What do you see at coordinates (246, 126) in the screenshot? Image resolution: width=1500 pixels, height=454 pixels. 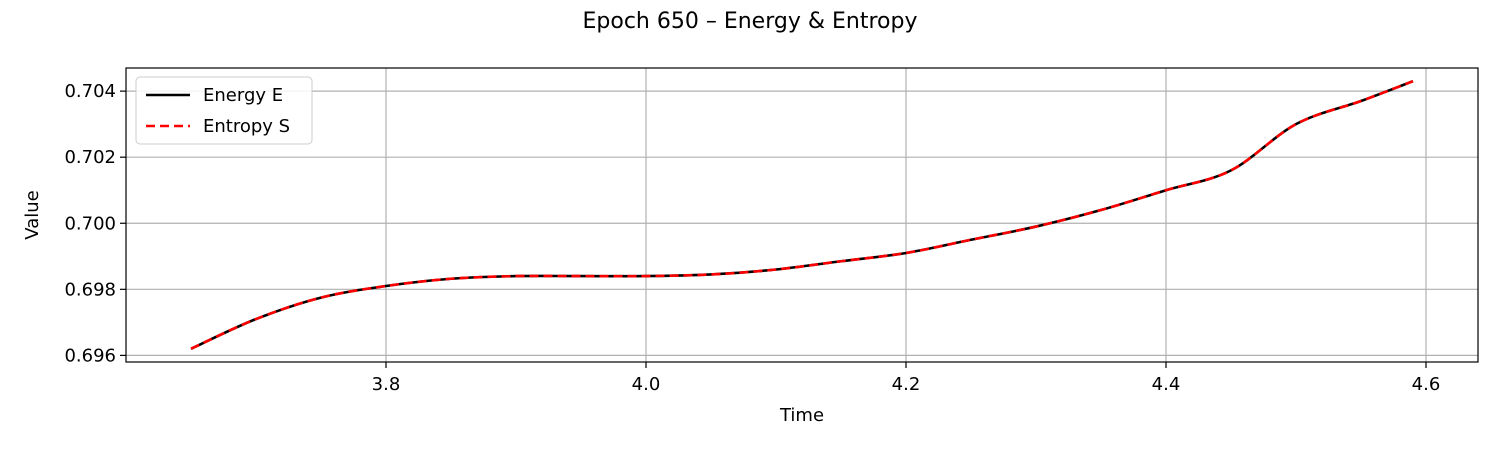 I see `legend-label: Entropy S` at bounding box center [246, 126].